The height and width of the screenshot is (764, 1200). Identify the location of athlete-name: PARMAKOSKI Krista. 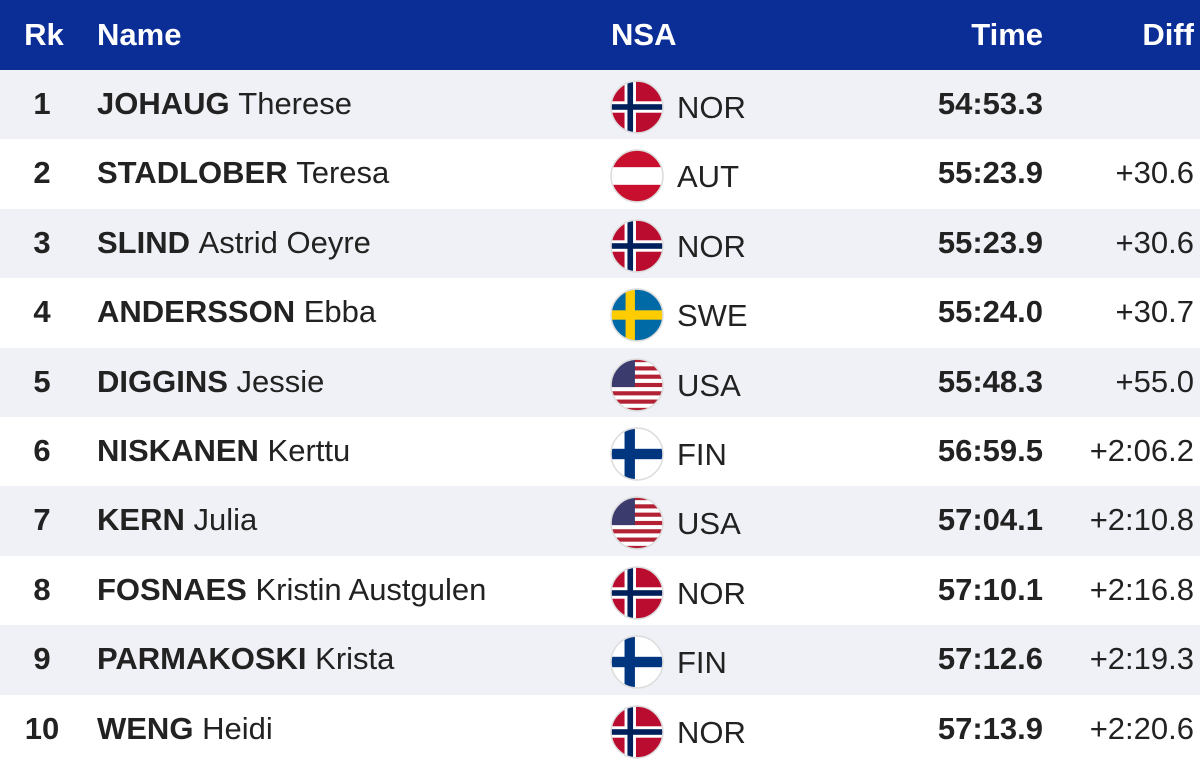
(245, 659).